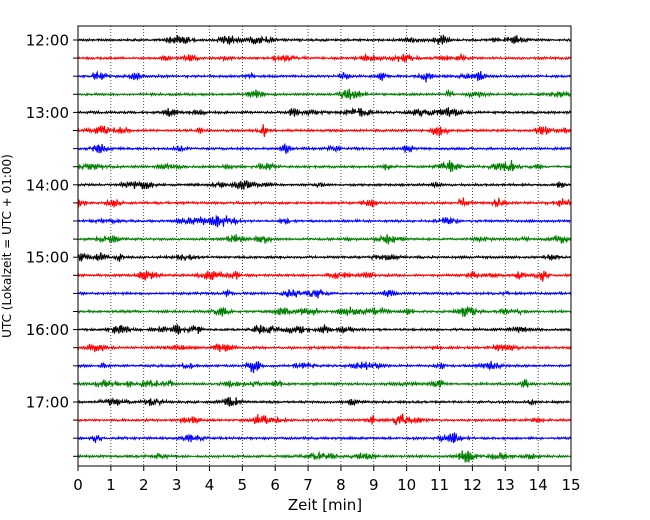  Describe the element at coordinates (7, 246) in the screenshot. I see `y-axis-label: UTC (Lokalzeit = UTC + 01:00)` at that location.